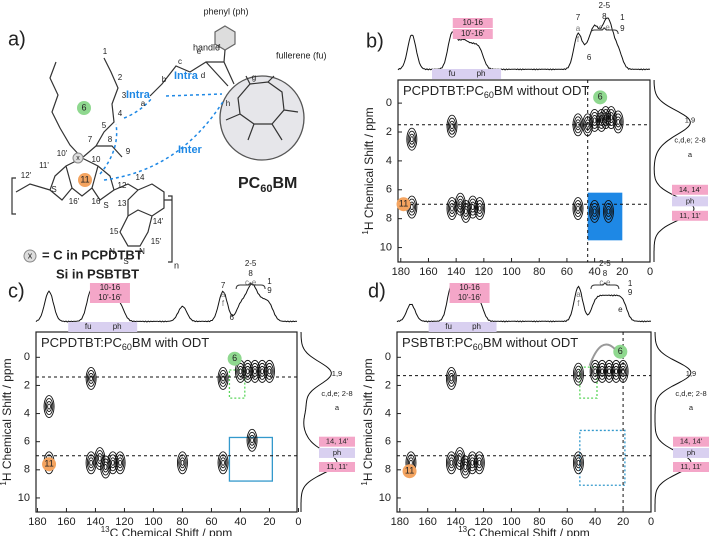  I want to click on chart-title: PCPDTBT:PC60BM with ODT, so click(125, 343).